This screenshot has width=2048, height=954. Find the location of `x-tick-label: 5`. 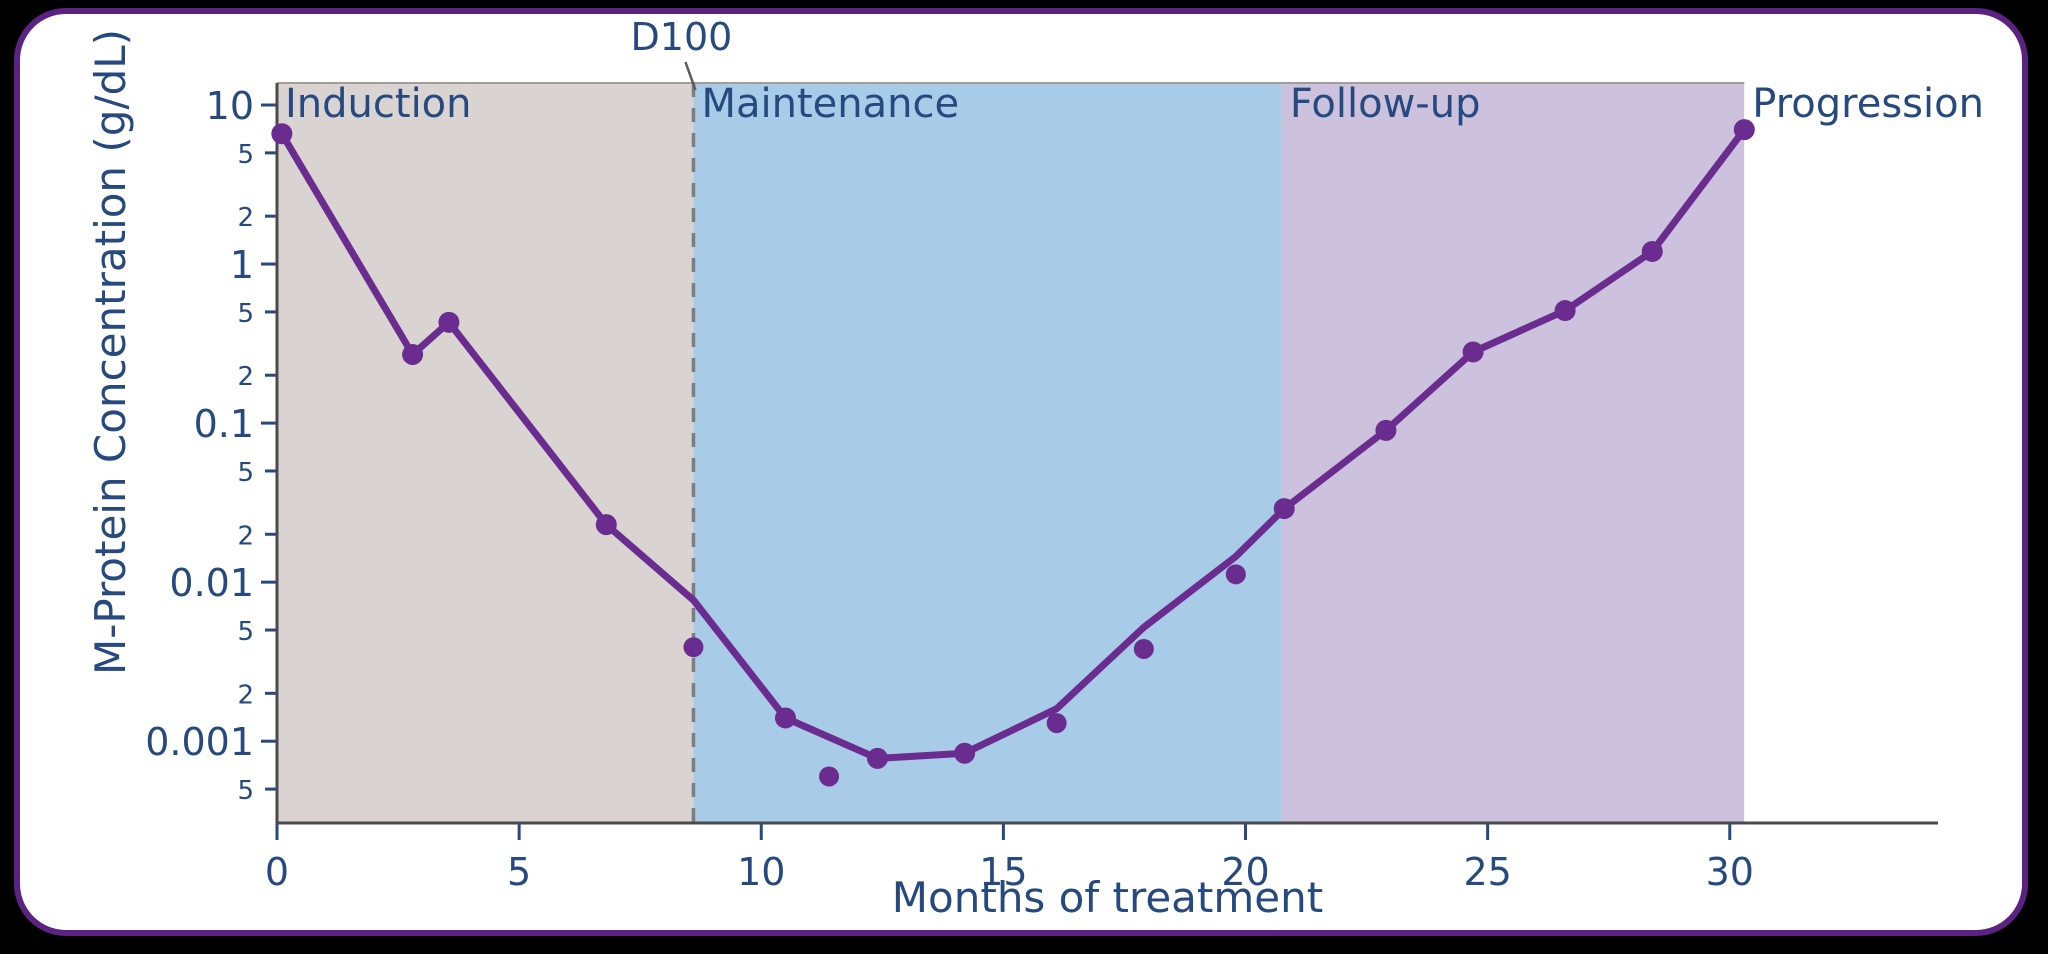

x-tick-label: 5 is located at coordinates (519, 872).